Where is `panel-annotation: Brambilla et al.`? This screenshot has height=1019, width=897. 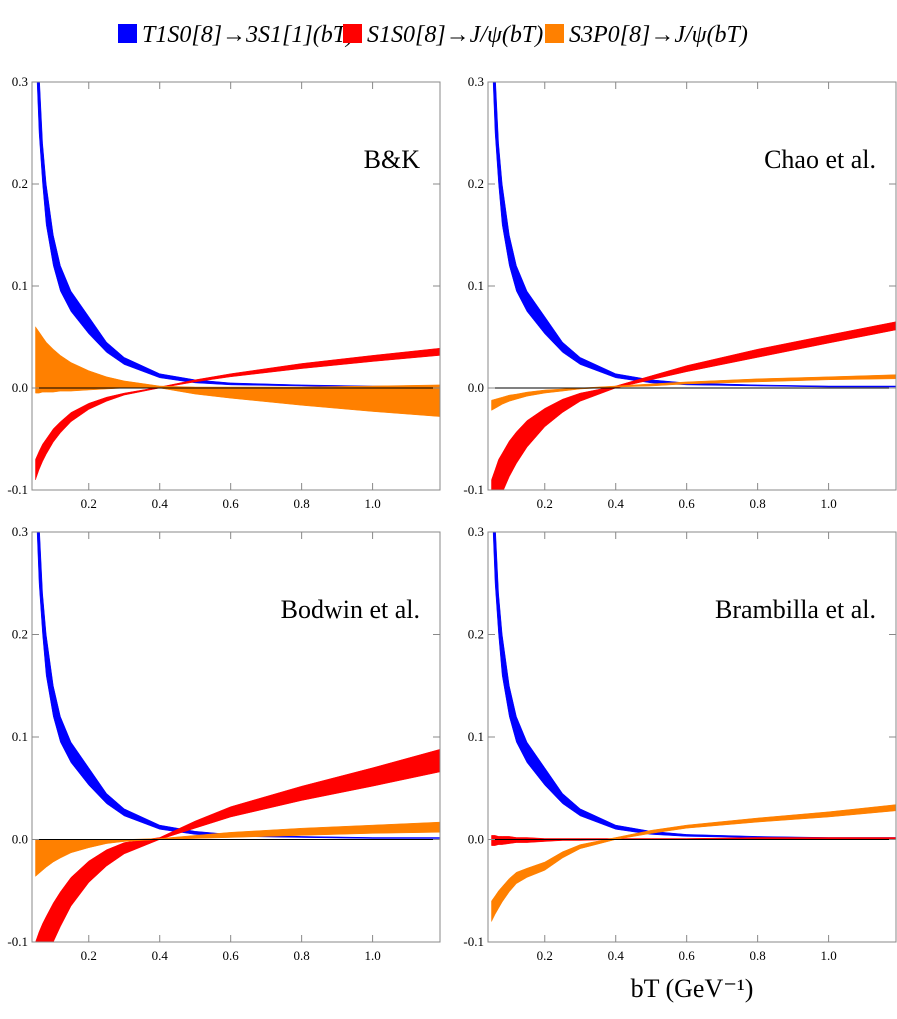
panel-annotation: Brambilla et al. is located at coordinates (795, 609).